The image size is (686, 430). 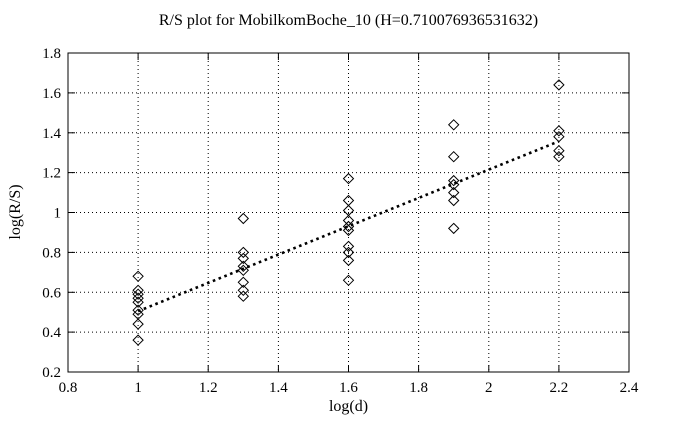 I want to click on y-tick-label: 1.4, so click(x=51, y=134).